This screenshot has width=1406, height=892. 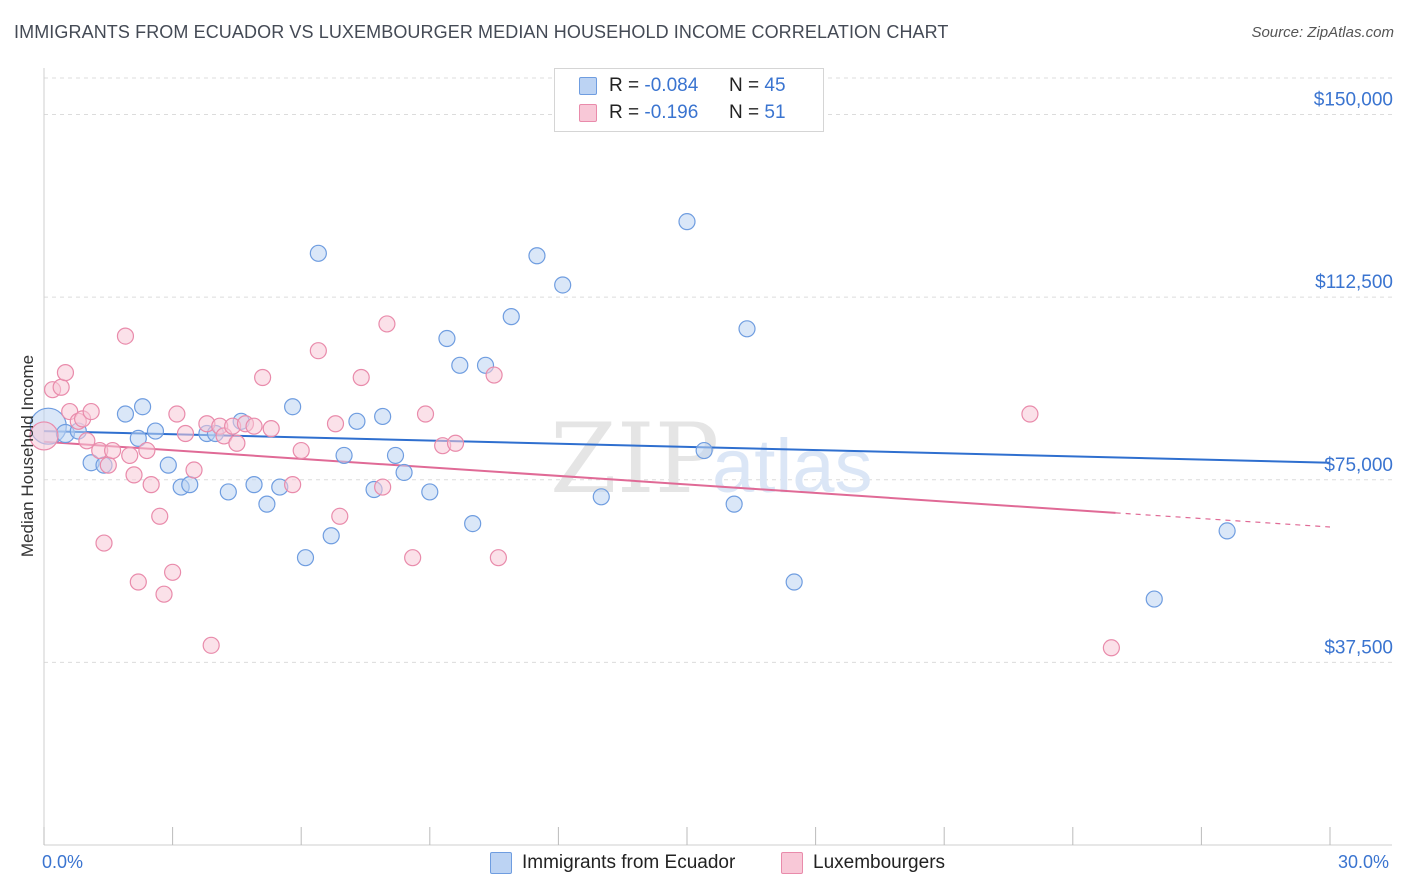 I want to click on series-legend: Immigrants from Ecuador Luxembourgers, so click(x=703, y=865).